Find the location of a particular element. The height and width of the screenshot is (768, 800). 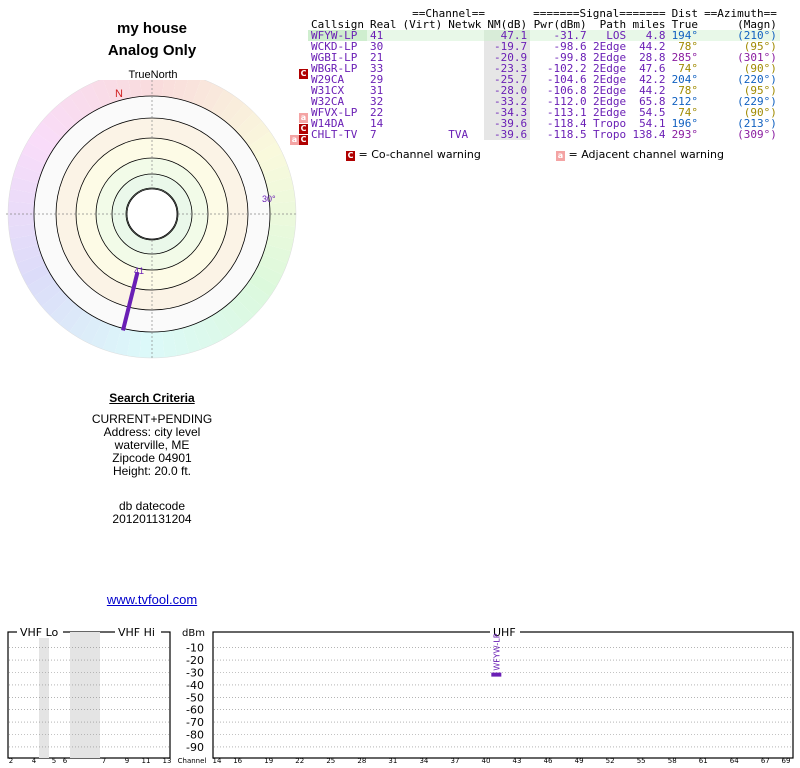

col-miles: miles is located at coordinates (649, 24).